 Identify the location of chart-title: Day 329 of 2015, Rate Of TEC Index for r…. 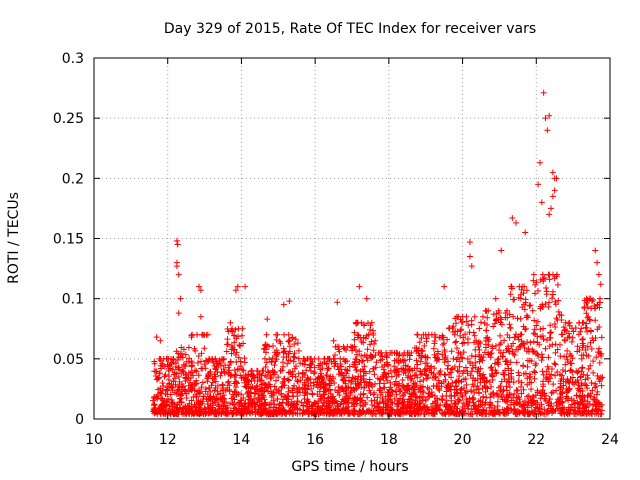
(350, 29).